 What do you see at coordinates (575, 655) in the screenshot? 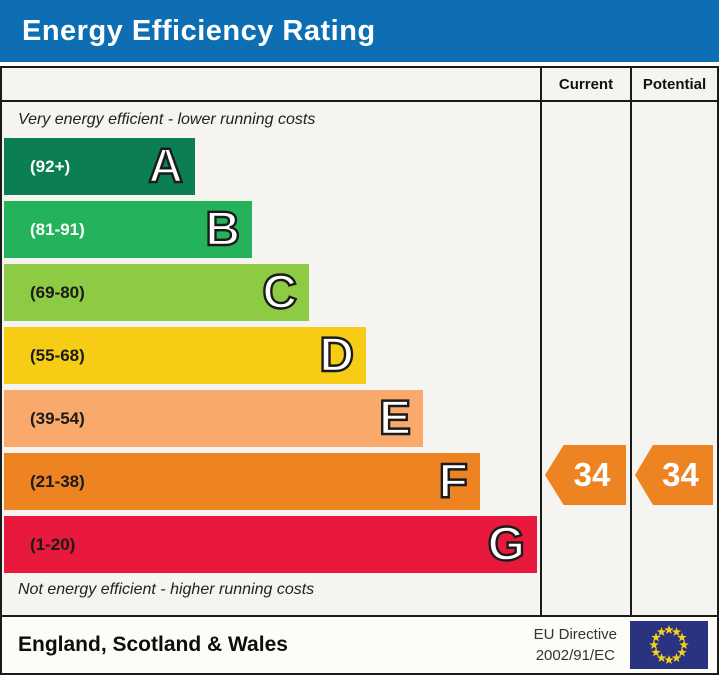
I see `eu-directive-line2: 2002/91/EC` at bounding box center [575, 655].